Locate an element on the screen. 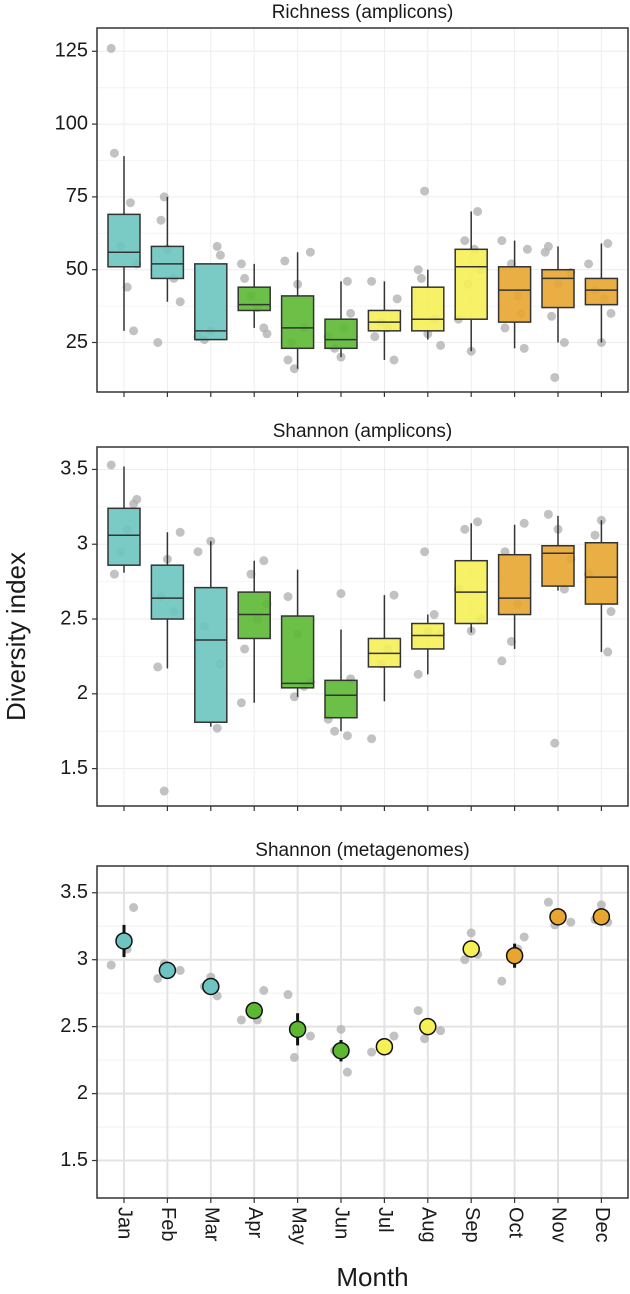  y-tick-label: 100 is located at coordinates (71, 123).